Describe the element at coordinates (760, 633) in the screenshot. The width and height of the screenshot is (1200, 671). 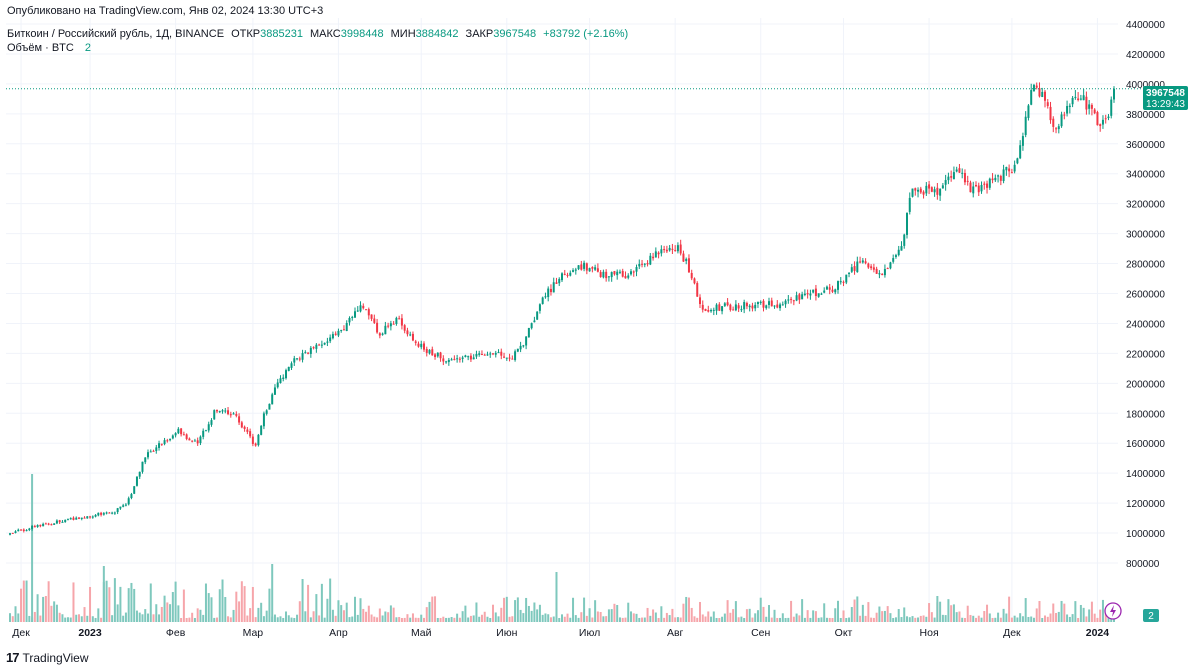
I see `time-tick-label: Сен` at that location.